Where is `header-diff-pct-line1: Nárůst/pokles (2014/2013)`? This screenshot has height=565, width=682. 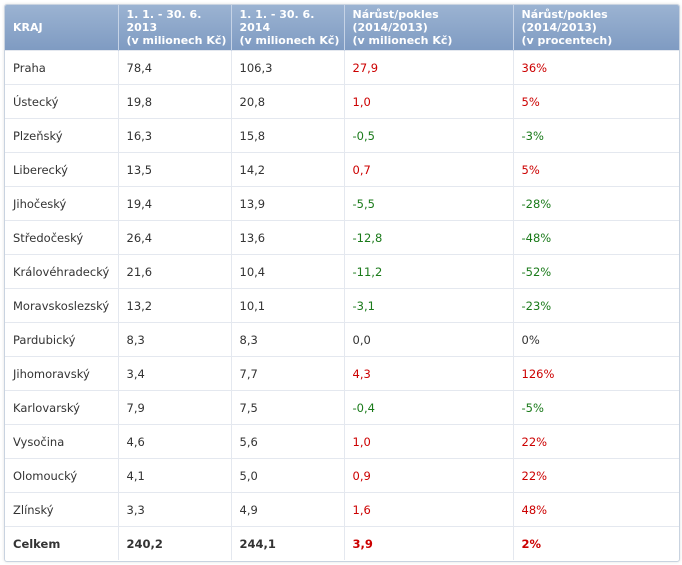 header-diff-pct-line1: Nárůst/pokles (2014/2013) is located at coordinates (564, 21).